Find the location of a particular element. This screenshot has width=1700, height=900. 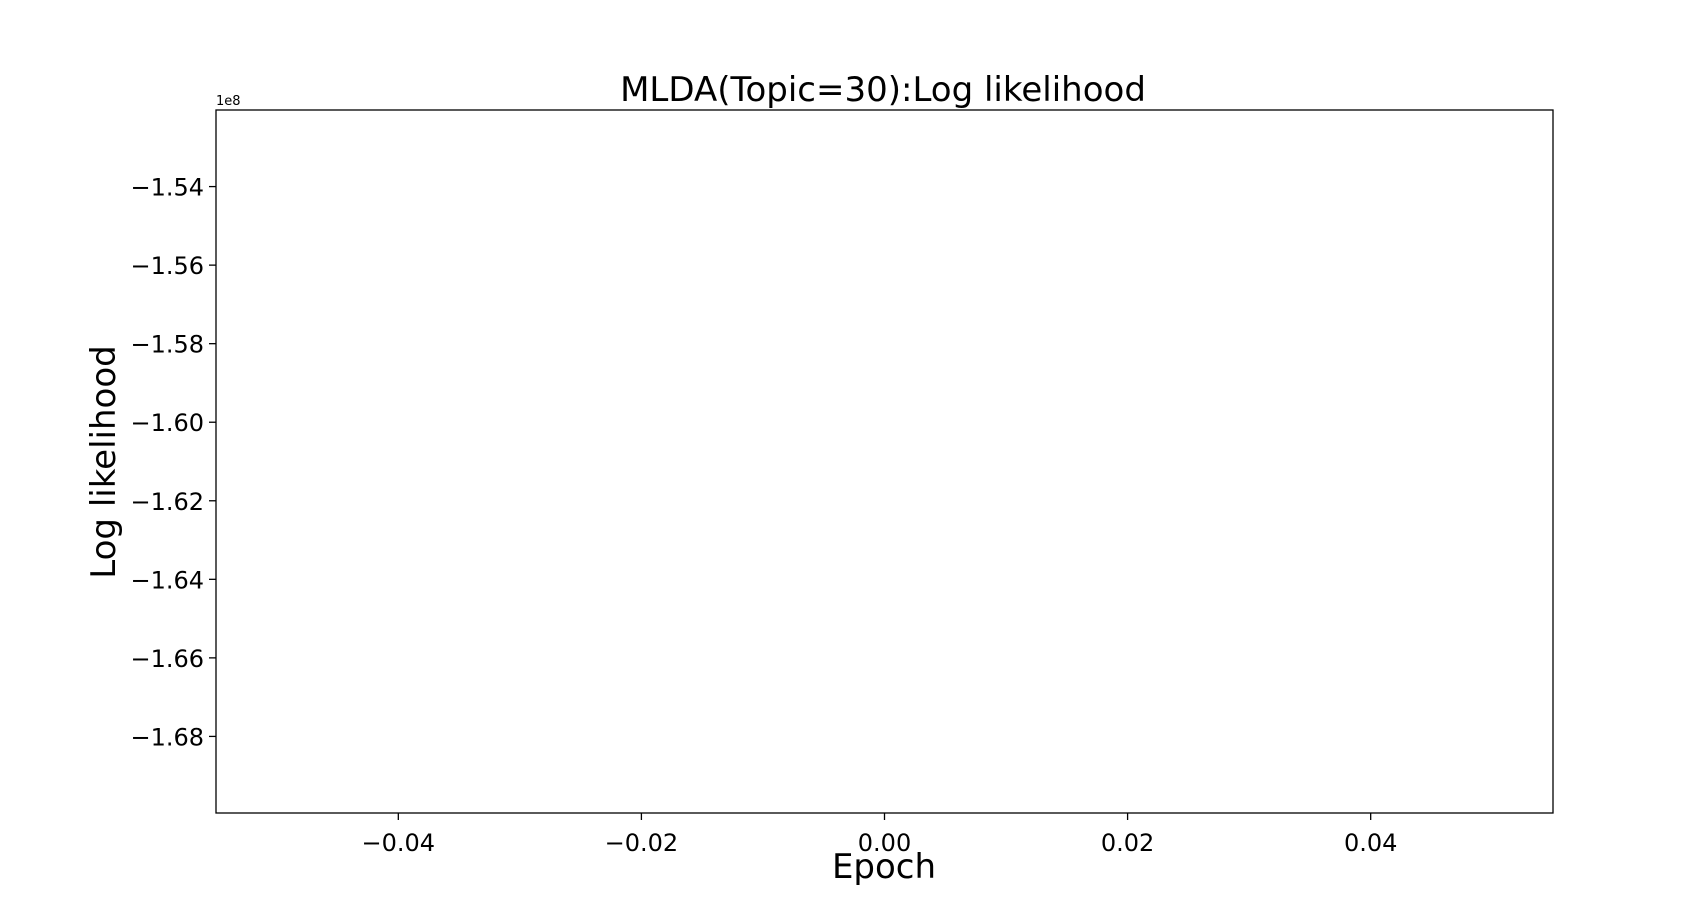

x-tick-label: −0.04 is located at coordinates (399, 843).